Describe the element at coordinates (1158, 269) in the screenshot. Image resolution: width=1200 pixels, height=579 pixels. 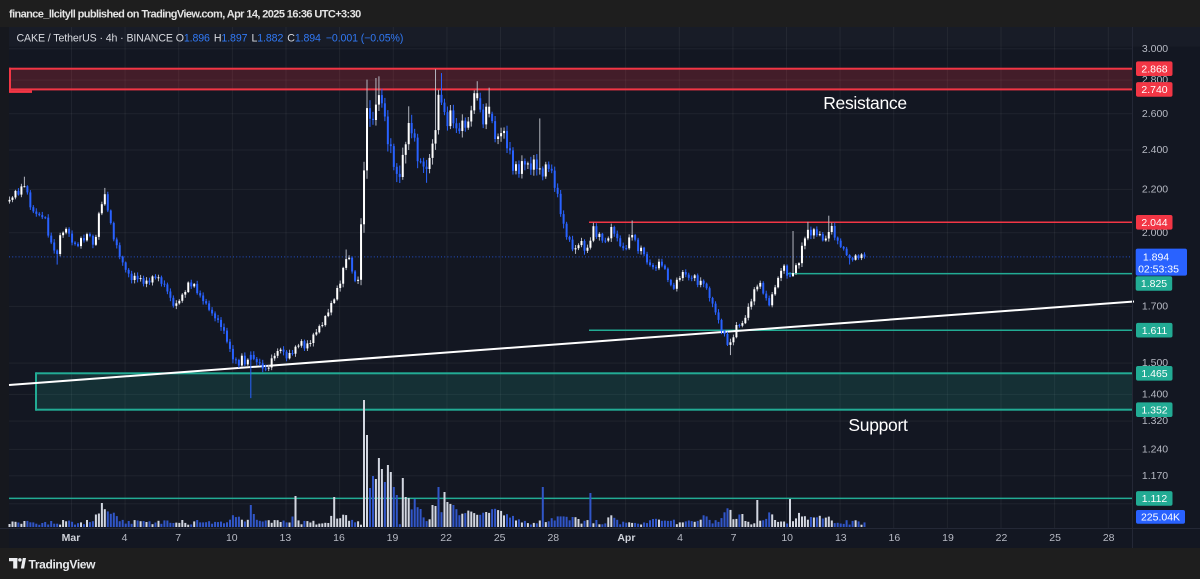
I see `svg-text: 02:53:35` at that location.